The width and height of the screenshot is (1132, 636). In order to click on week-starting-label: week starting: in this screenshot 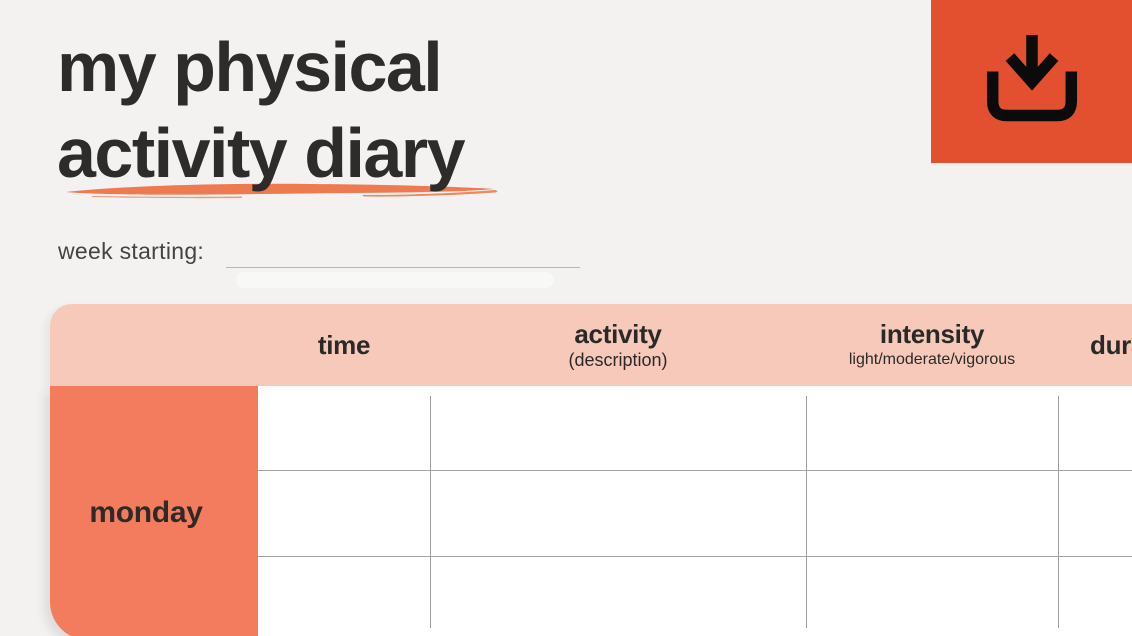, I will do `click(131, 251)`.